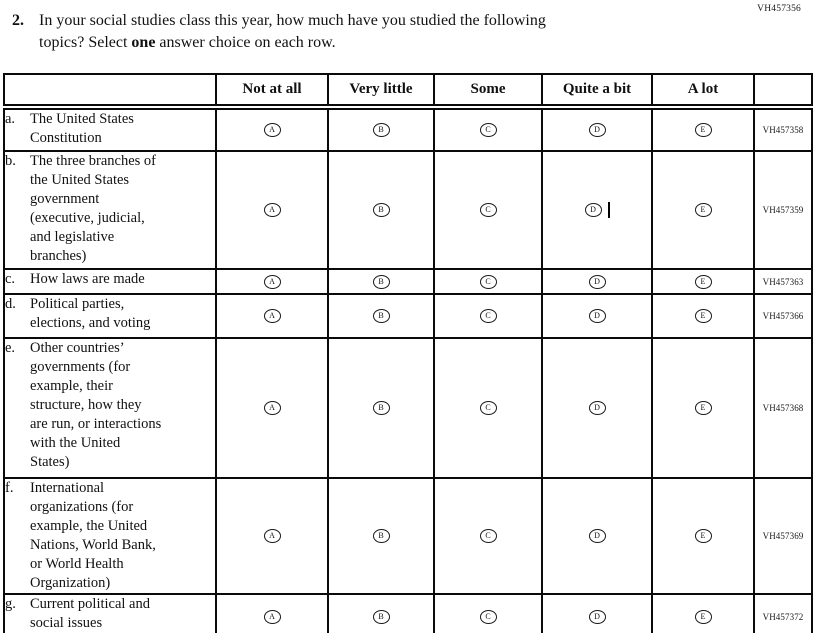 This screenshot has height=633, width=814. What do you see at coordinates (783, 210) in the screenshot?
I see `row-accession-code: VH457359` at bounding box center [783, 210].